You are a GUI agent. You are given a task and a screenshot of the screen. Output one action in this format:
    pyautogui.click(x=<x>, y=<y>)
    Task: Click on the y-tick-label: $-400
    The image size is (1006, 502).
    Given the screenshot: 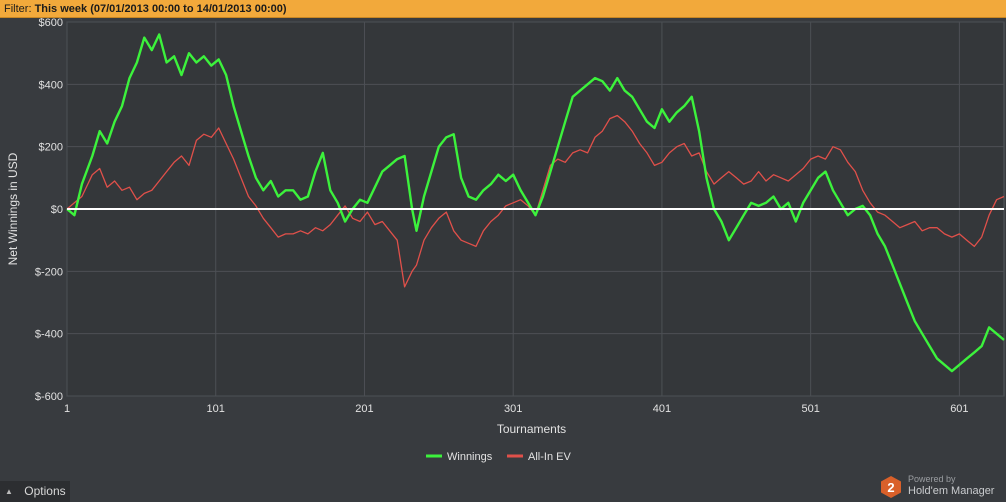 What is the action you would take?
    pyautogui.click(x=49, y=335)
    